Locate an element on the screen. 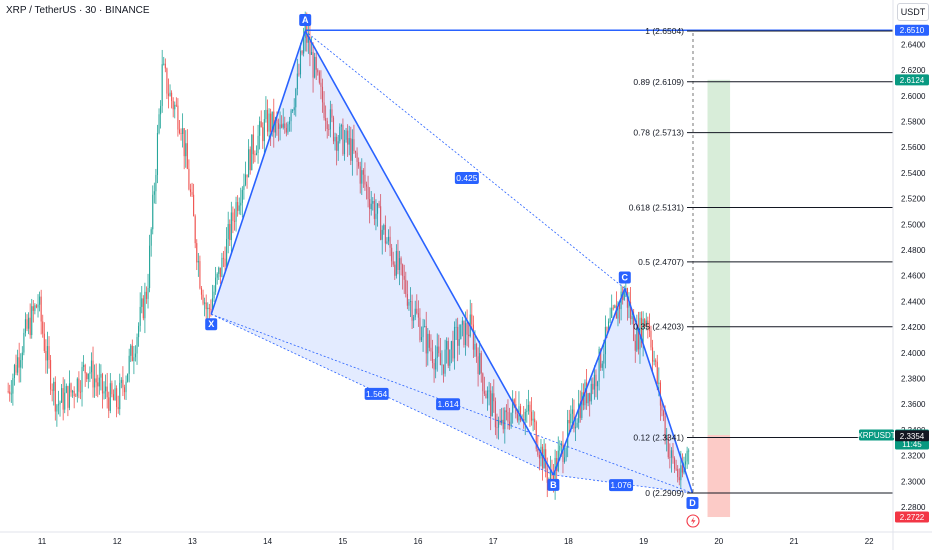 The image size is (932, 550). ratio-badge is located at coordinates (621, 485).